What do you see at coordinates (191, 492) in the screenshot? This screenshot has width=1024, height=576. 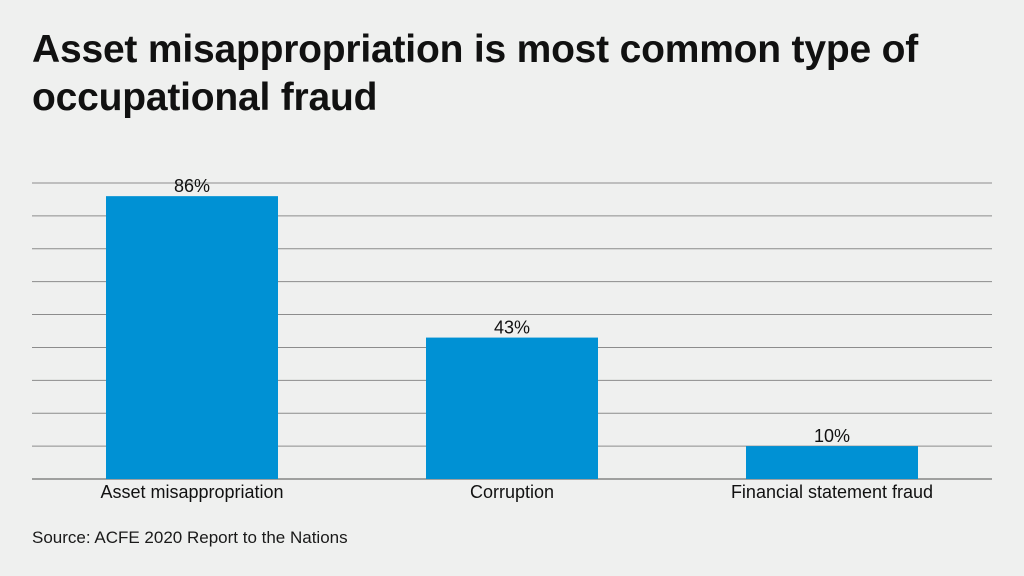 I see `category-label: Asset misappropriation` at bounding box center [191, 492].